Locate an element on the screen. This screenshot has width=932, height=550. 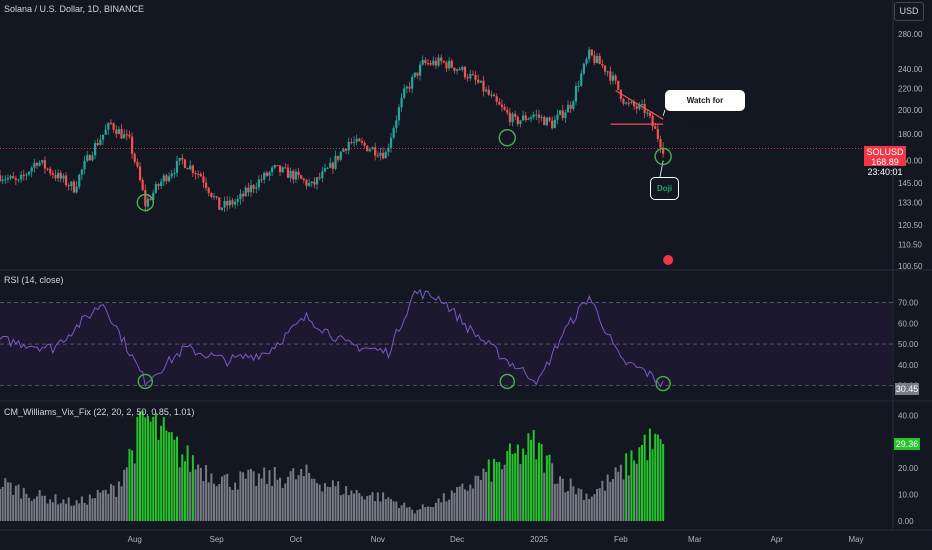
price-tick-label: 120.50 is located at coordinates (910, 225).